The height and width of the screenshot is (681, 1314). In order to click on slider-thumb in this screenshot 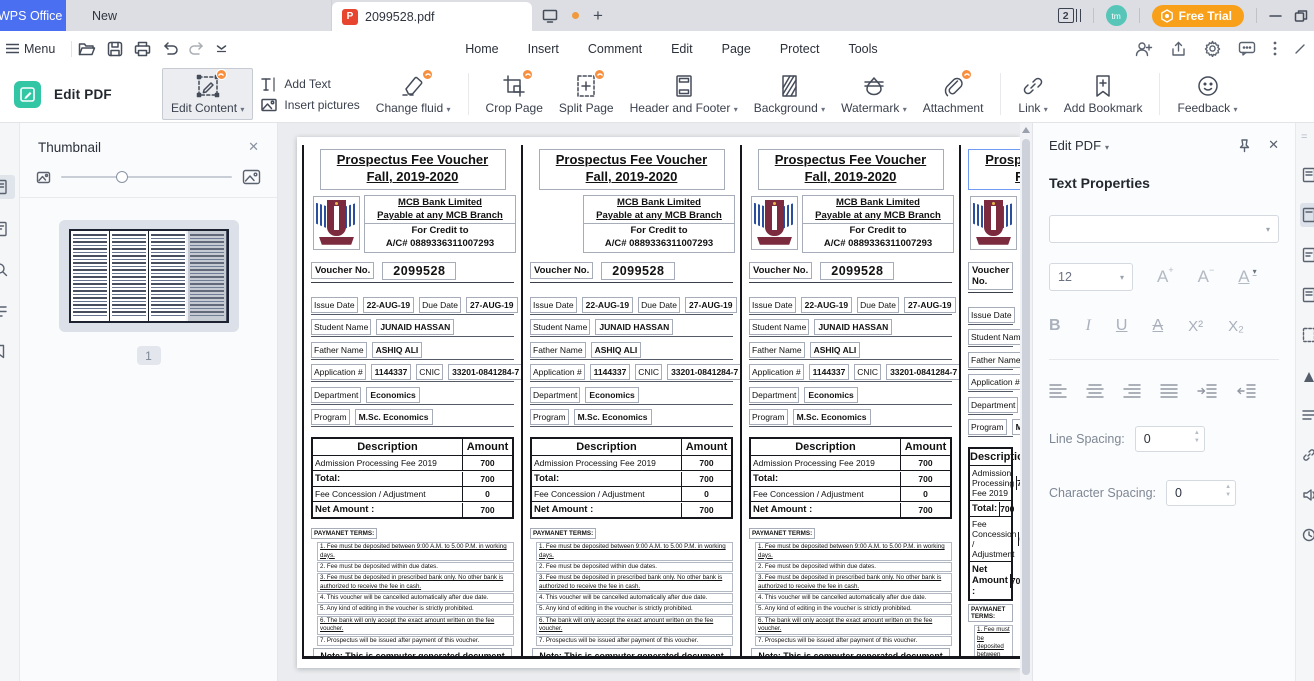, I will do `click(121, 177)`.